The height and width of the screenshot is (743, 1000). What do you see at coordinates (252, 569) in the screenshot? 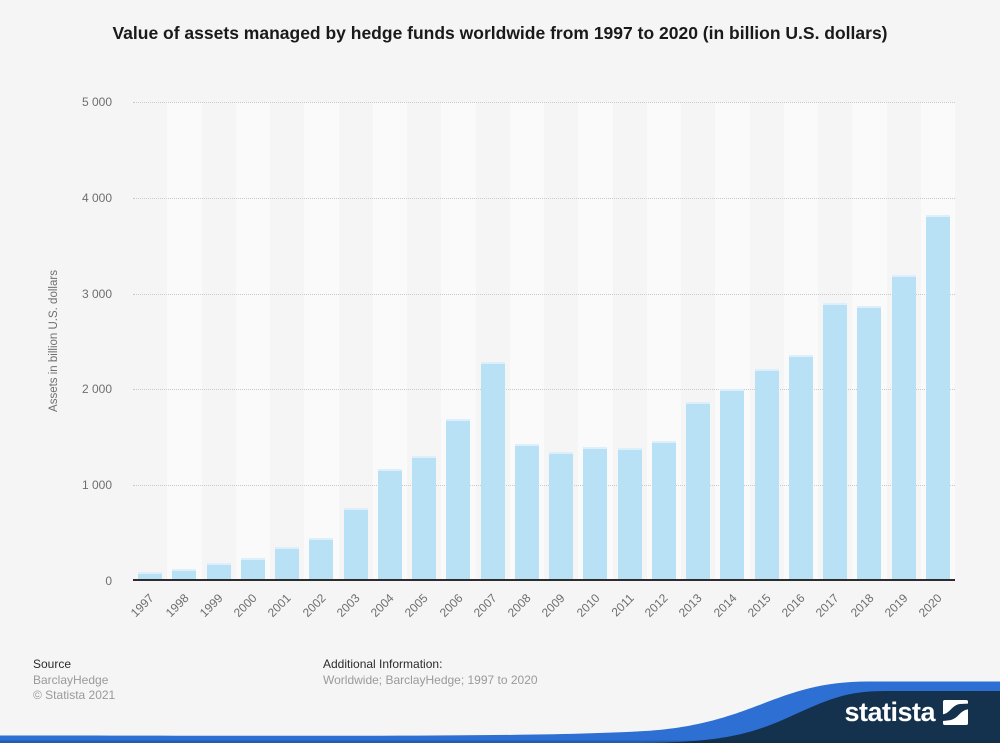
I see `bar-2000` at bounding box center [252, 569].